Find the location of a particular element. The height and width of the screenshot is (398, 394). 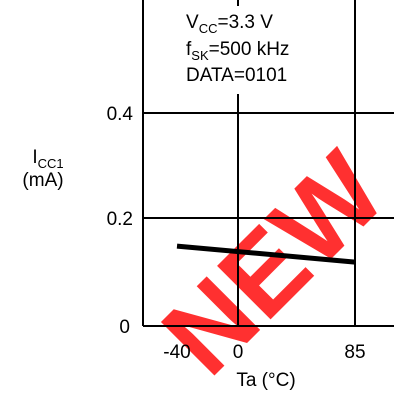

y-axis-label-symbol: ICC1 is located at coordinates (47, 159).